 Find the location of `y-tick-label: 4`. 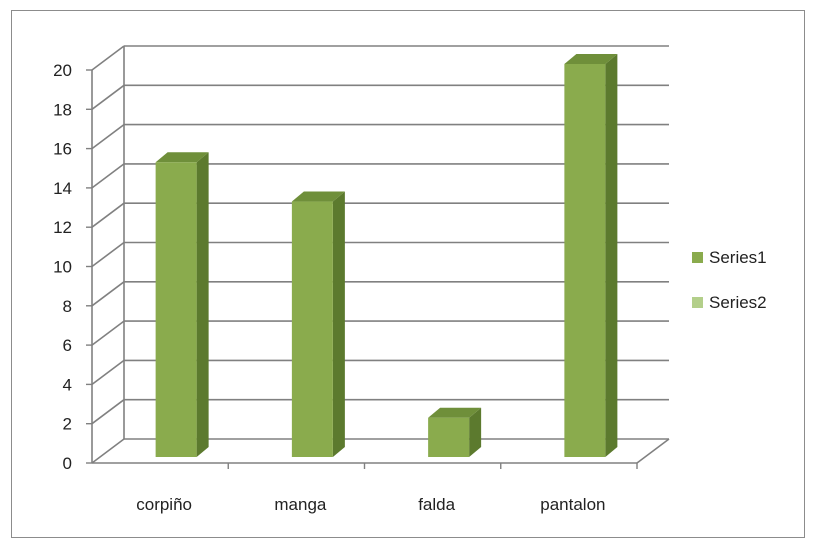

y-tick-label: 4 is located at coordinates (67, 384).